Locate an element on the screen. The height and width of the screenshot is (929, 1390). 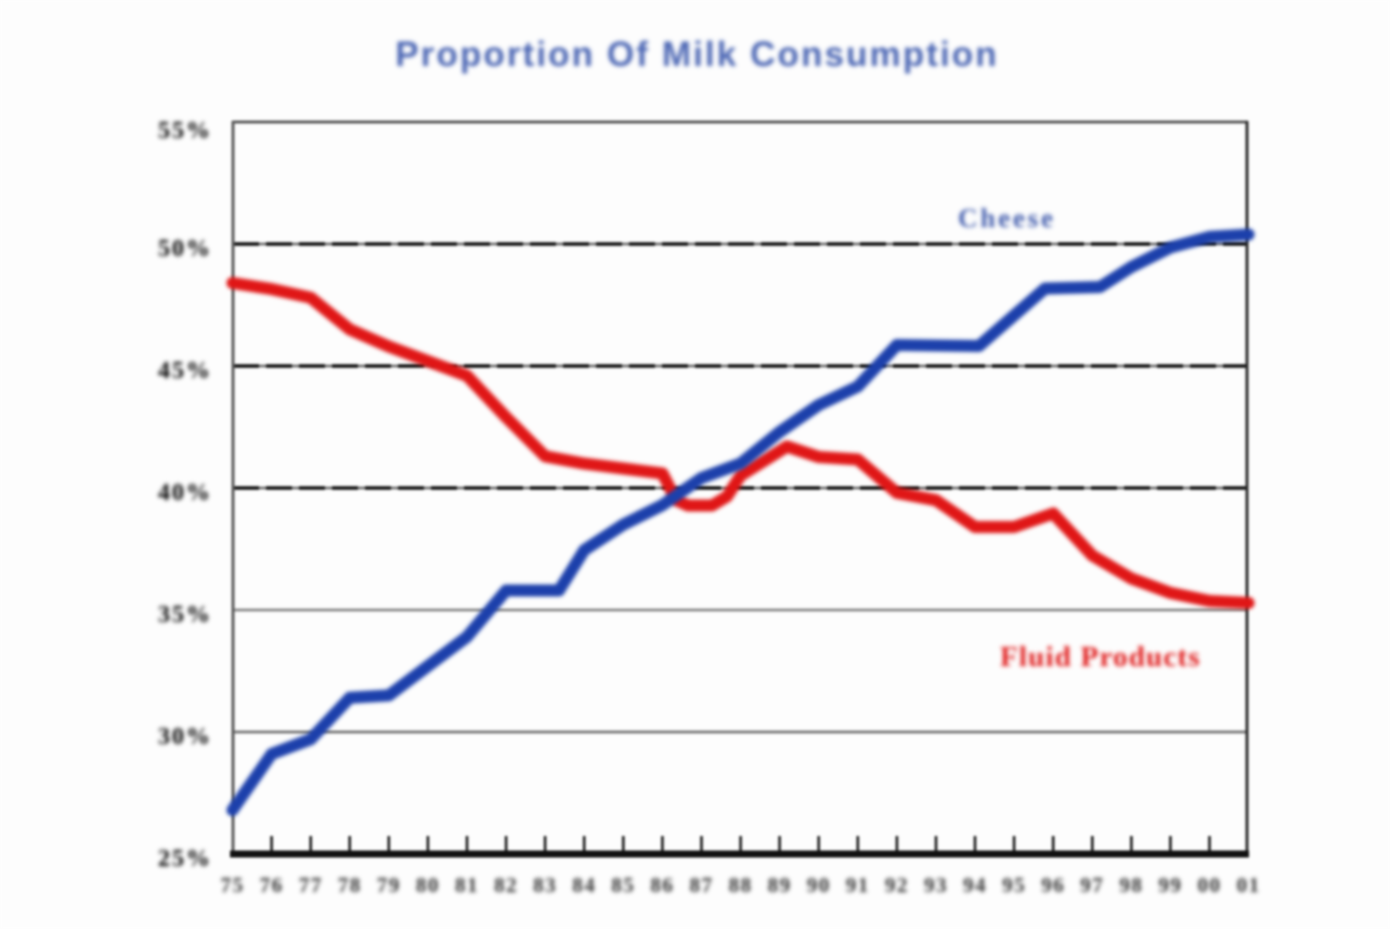
svg-text: 86 is located at coordinates (662, 885).